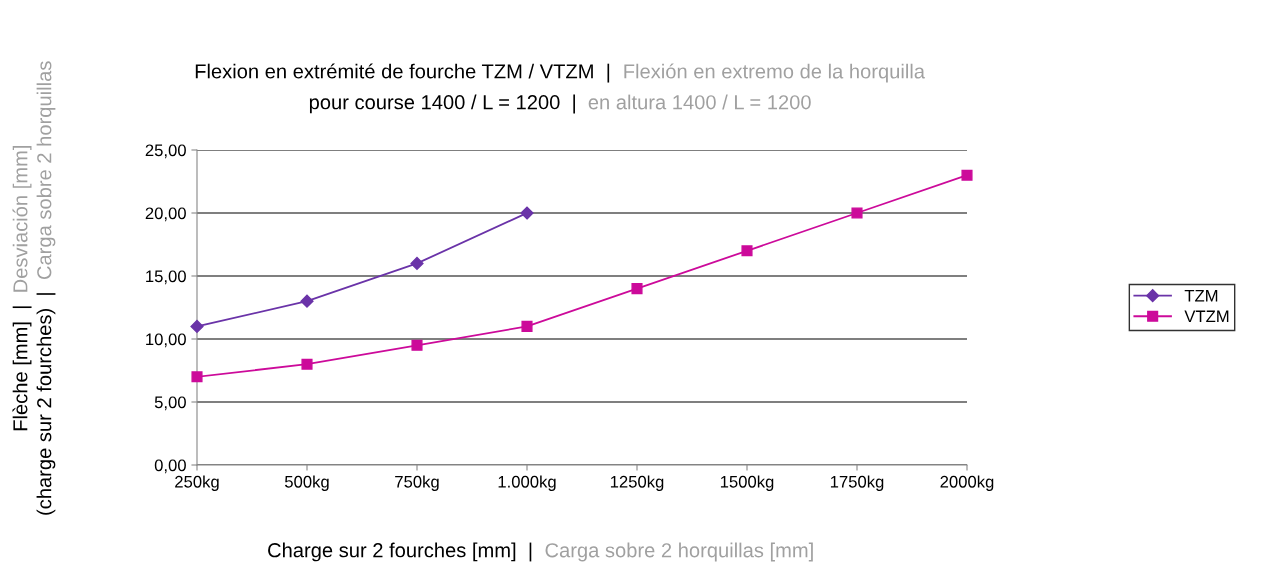  Describe the element at coordinates (166, 340) in the screenshot. I see `y-tick-label: 10,00` at that location.